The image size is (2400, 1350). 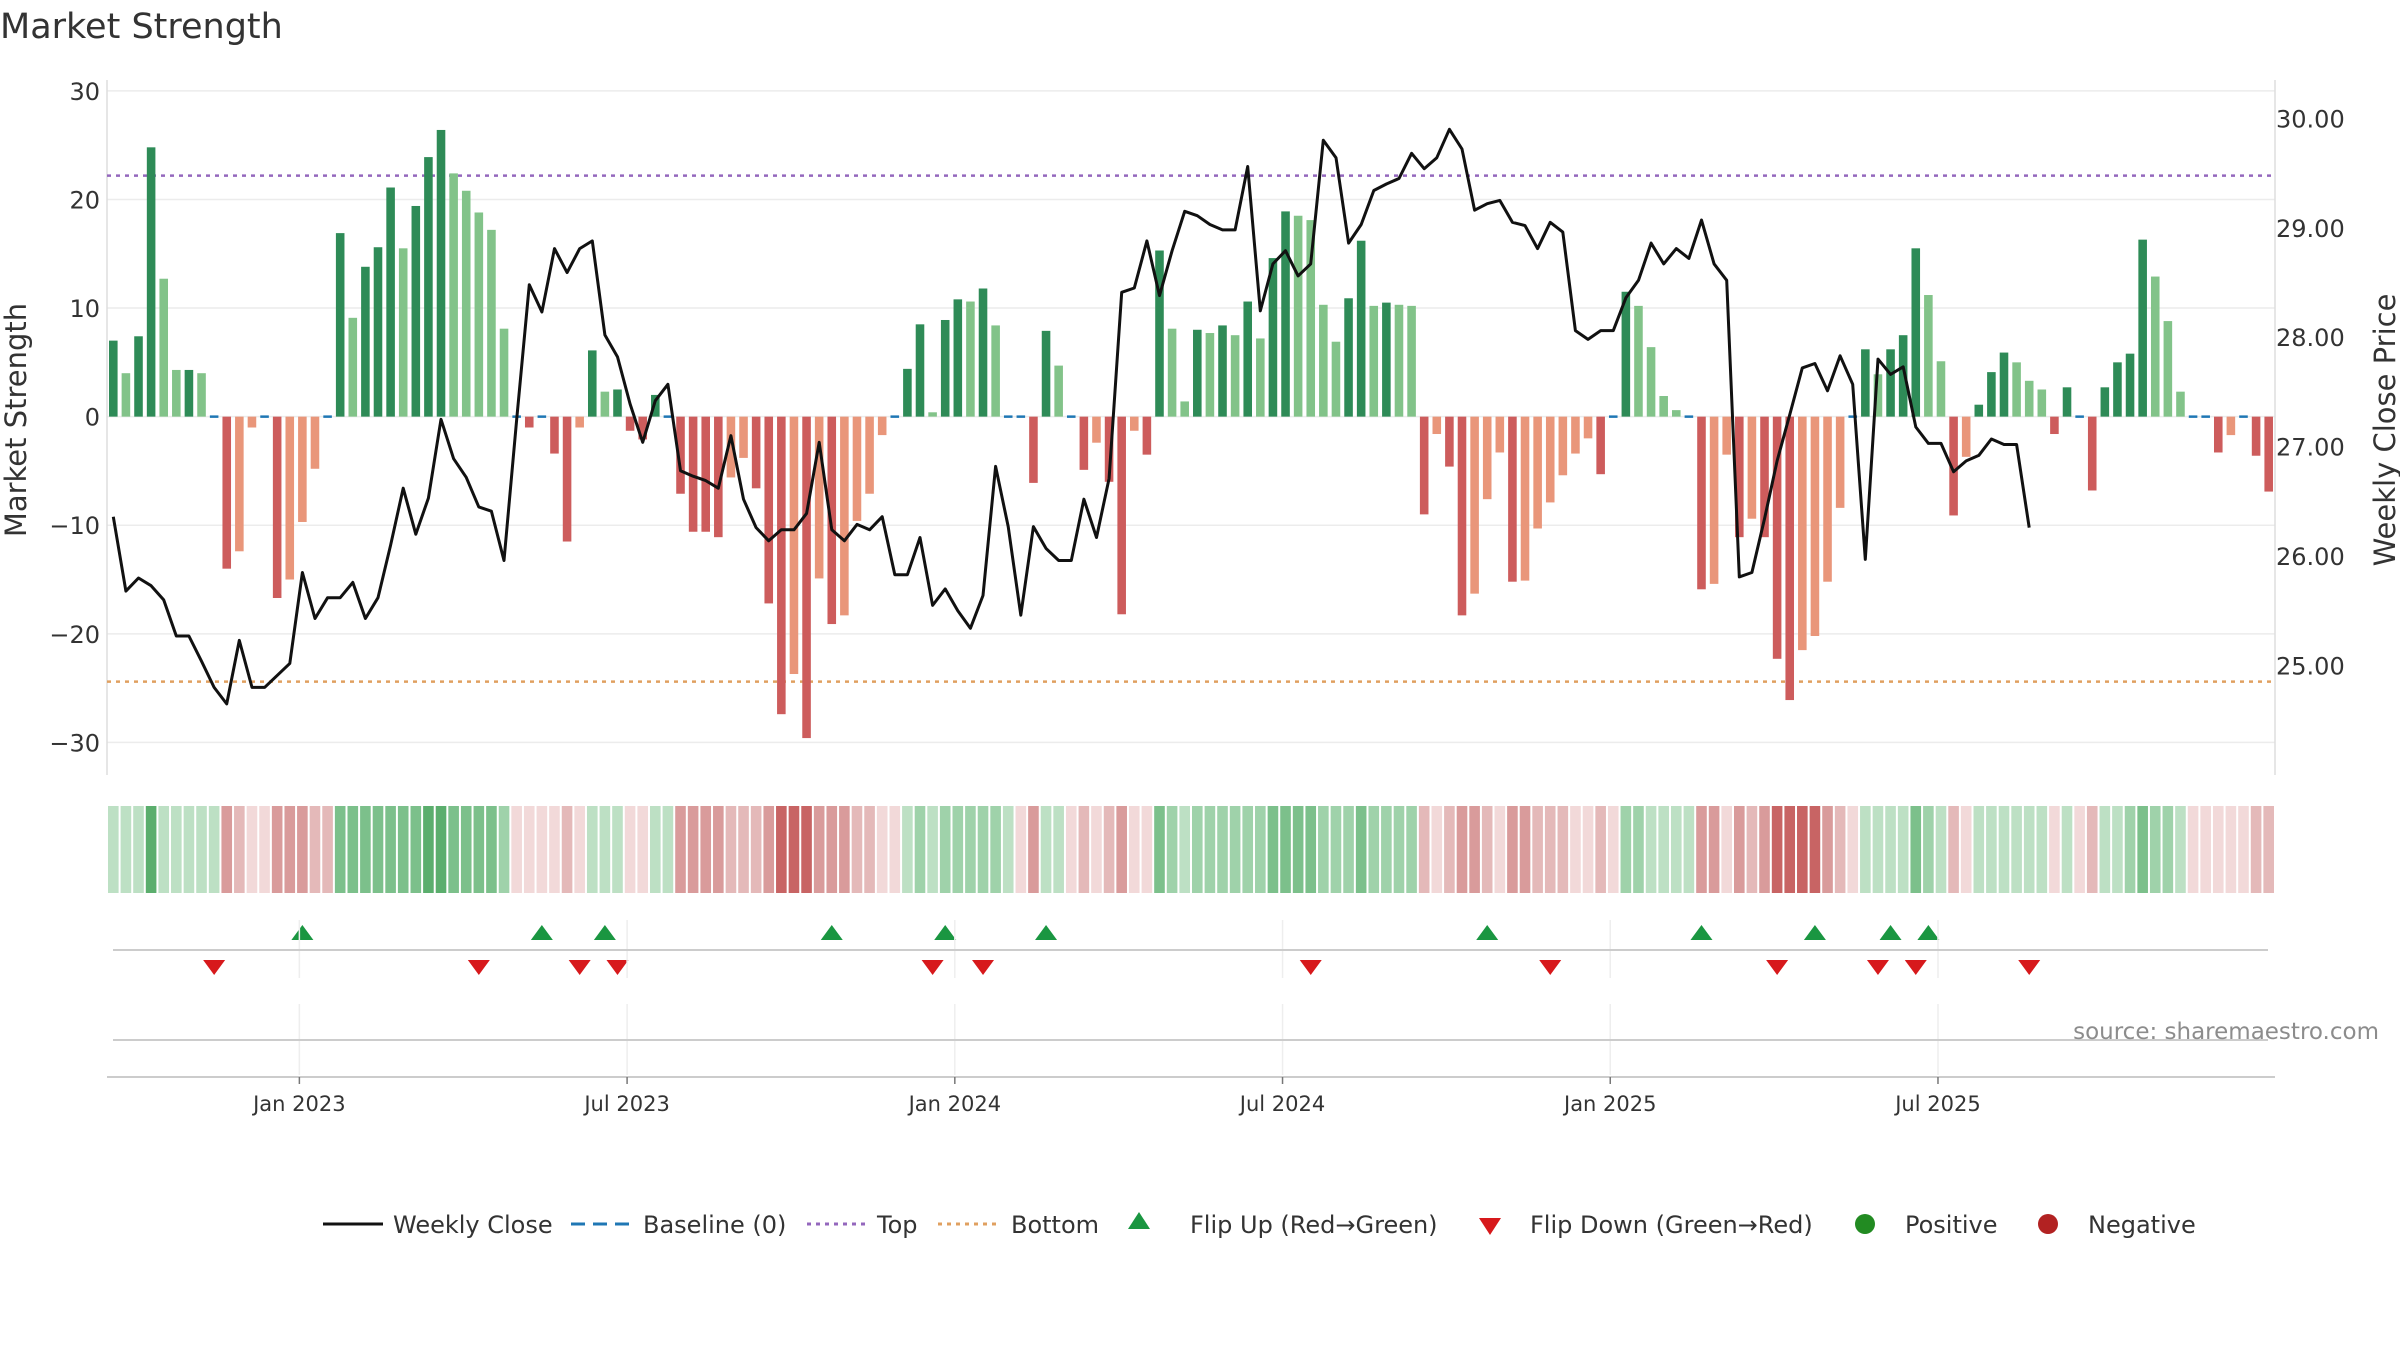 What do you see at coordinates (1139, 1220) in the screenshot?
I see `legend-flip-up-icon` at bounding box center [1139, 1220].